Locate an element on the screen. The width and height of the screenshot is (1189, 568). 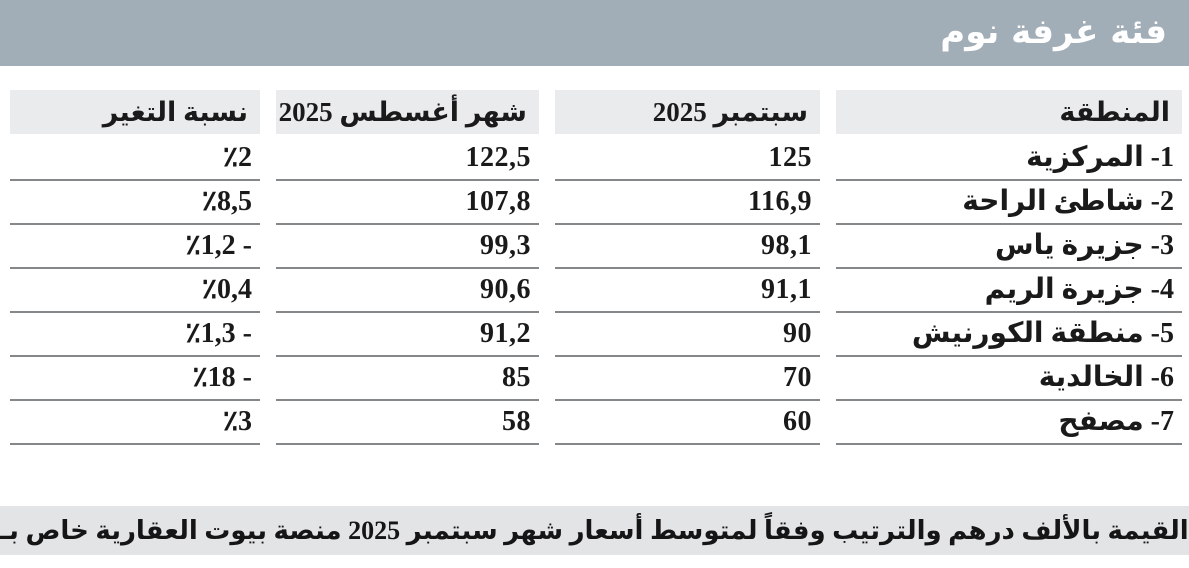
change-percent-value: ٪3 is located at coordinates (135, 423).